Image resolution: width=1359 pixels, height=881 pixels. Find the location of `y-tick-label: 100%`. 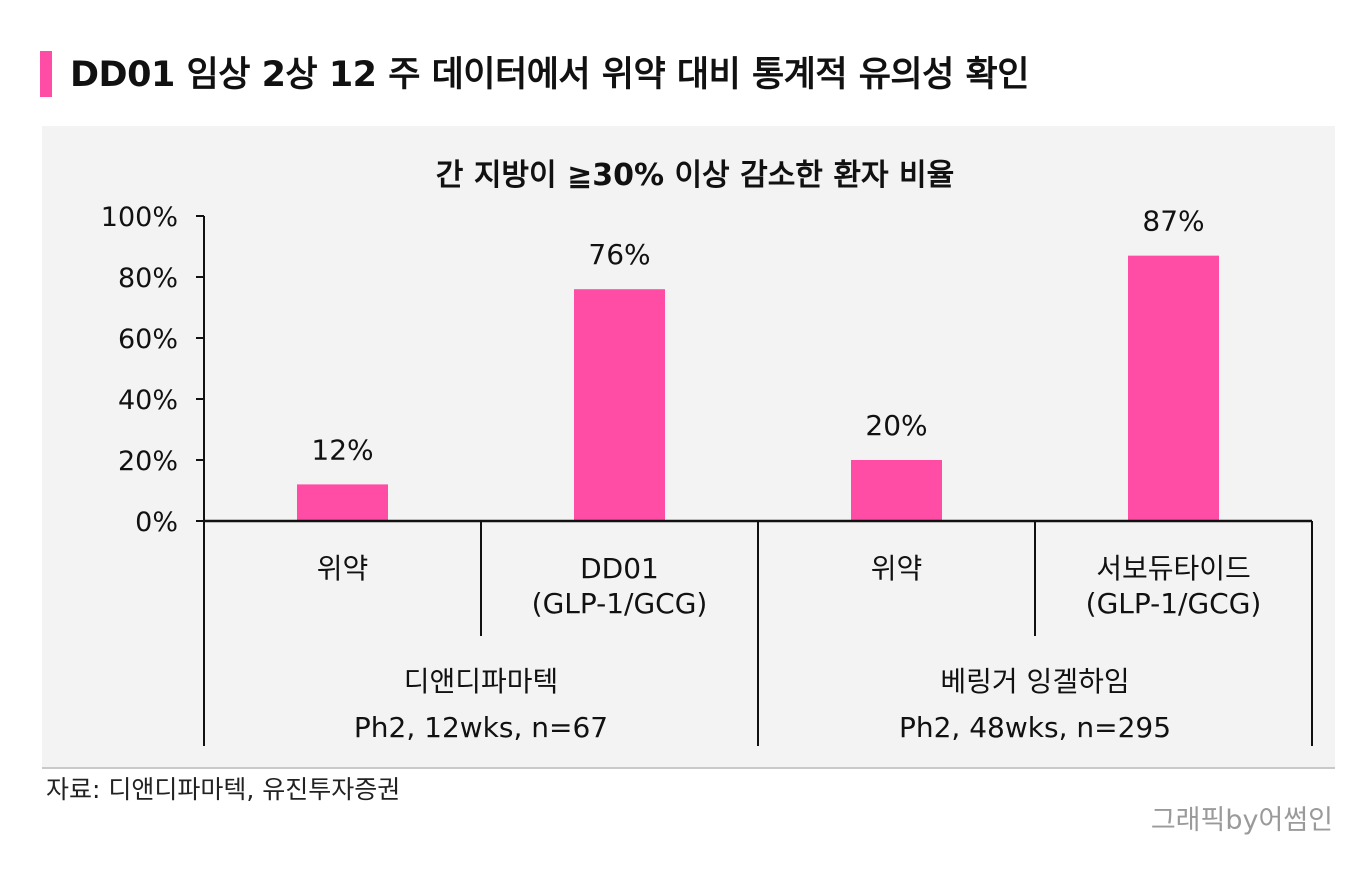

y-tick-label: 100% is located at coordinates (139, 217).